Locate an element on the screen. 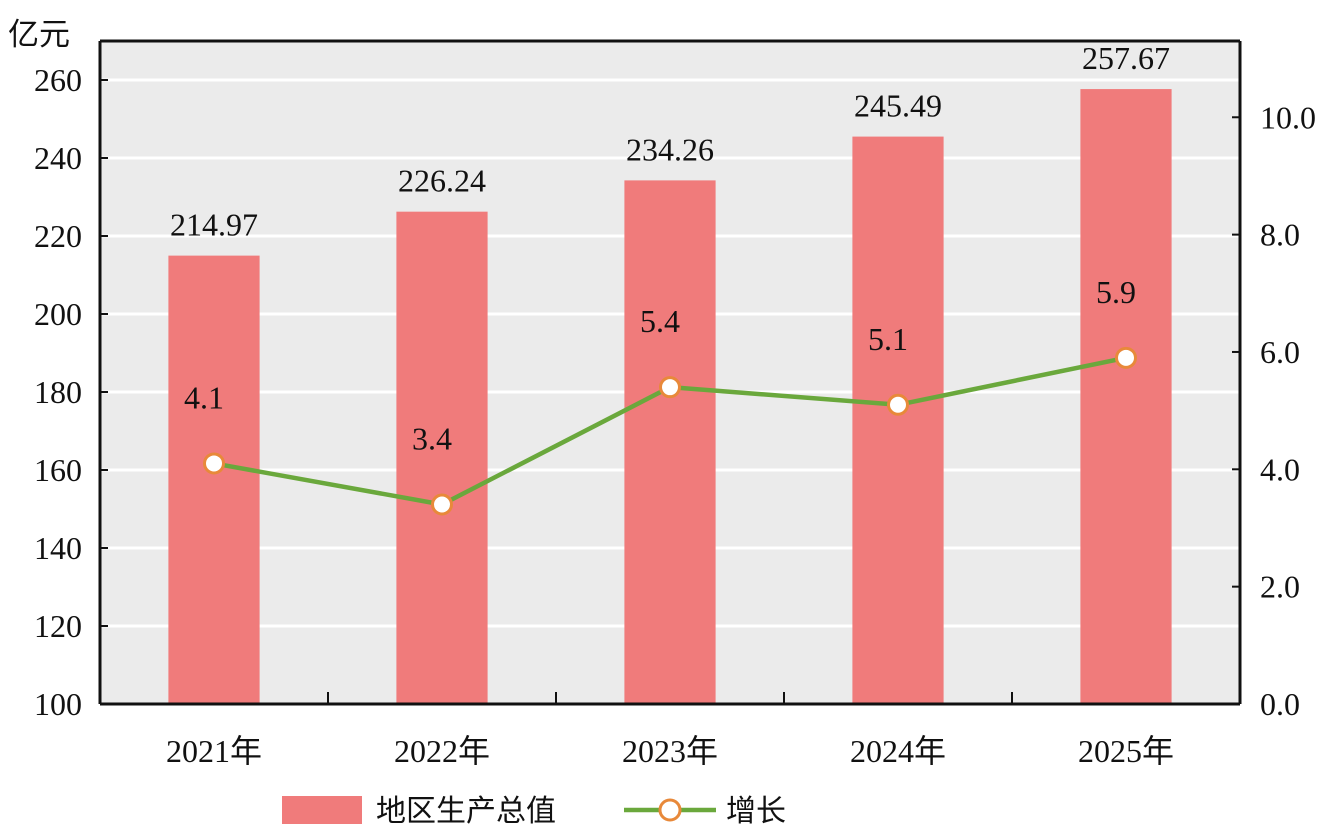  bar-value-label: 234.26 is located at coordinates (670, 149).